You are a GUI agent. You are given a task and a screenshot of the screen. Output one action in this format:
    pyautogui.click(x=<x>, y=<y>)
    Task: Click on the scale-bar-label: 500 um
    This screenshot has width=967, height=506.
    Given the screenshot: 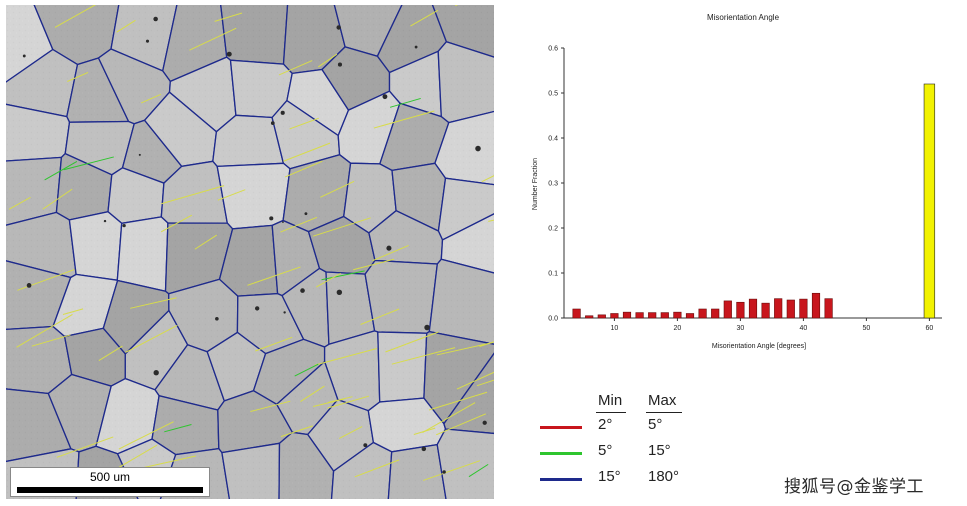 What is the action you would take?
    pyautogui.click(x=110, y=477)
    